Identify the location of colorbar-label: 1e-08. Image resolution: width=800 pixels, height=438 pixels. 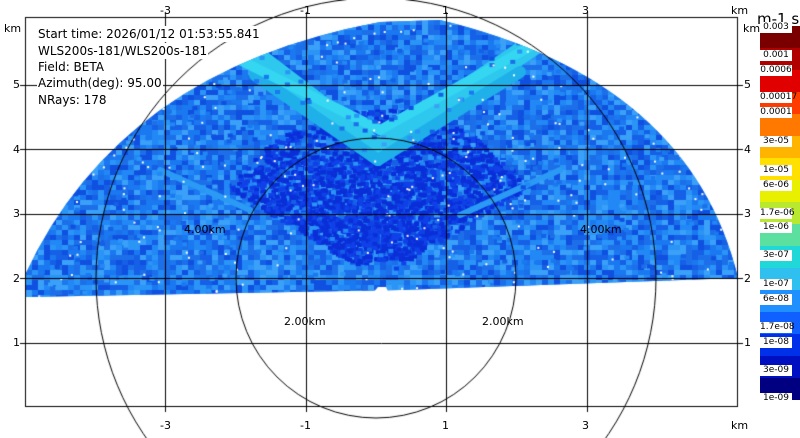
(776, 342).